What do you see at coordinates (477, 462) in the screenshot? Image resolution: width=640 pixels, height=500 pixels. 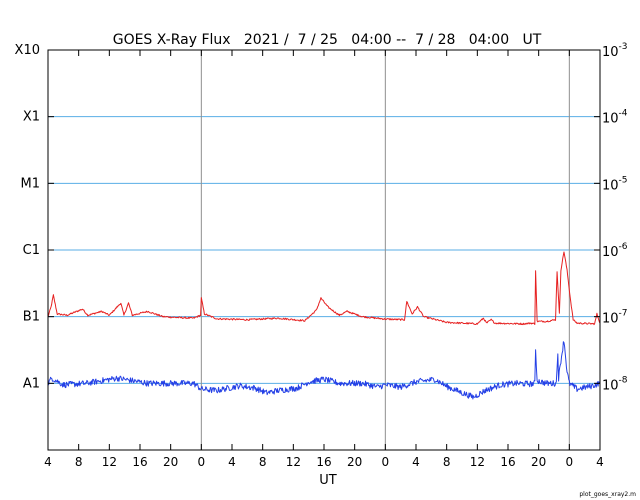 I see `x-tick-label-14: 12` at bounding box center [477, 462].